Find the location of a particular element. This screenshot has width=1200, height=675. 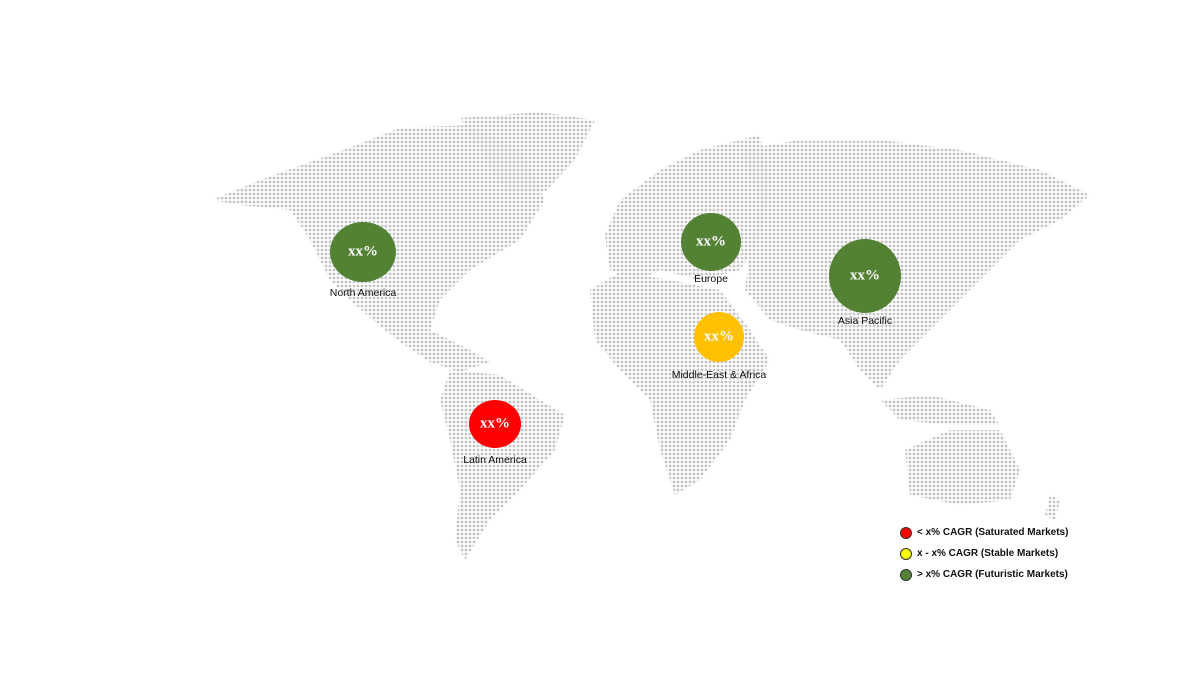

legend-label: < x% CAGR (Saturated Markets) is located at coordinates (993, 532).